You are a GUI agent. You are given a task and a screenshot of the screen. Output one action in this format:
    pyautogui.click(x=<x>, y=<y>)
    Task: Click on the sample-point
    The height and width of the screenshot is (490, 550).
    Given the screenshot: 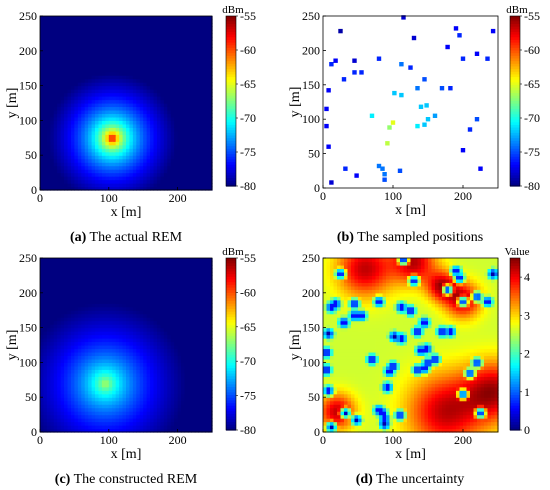 What is the action you would take?
    pyautogui.click(x=442, y=88)
    